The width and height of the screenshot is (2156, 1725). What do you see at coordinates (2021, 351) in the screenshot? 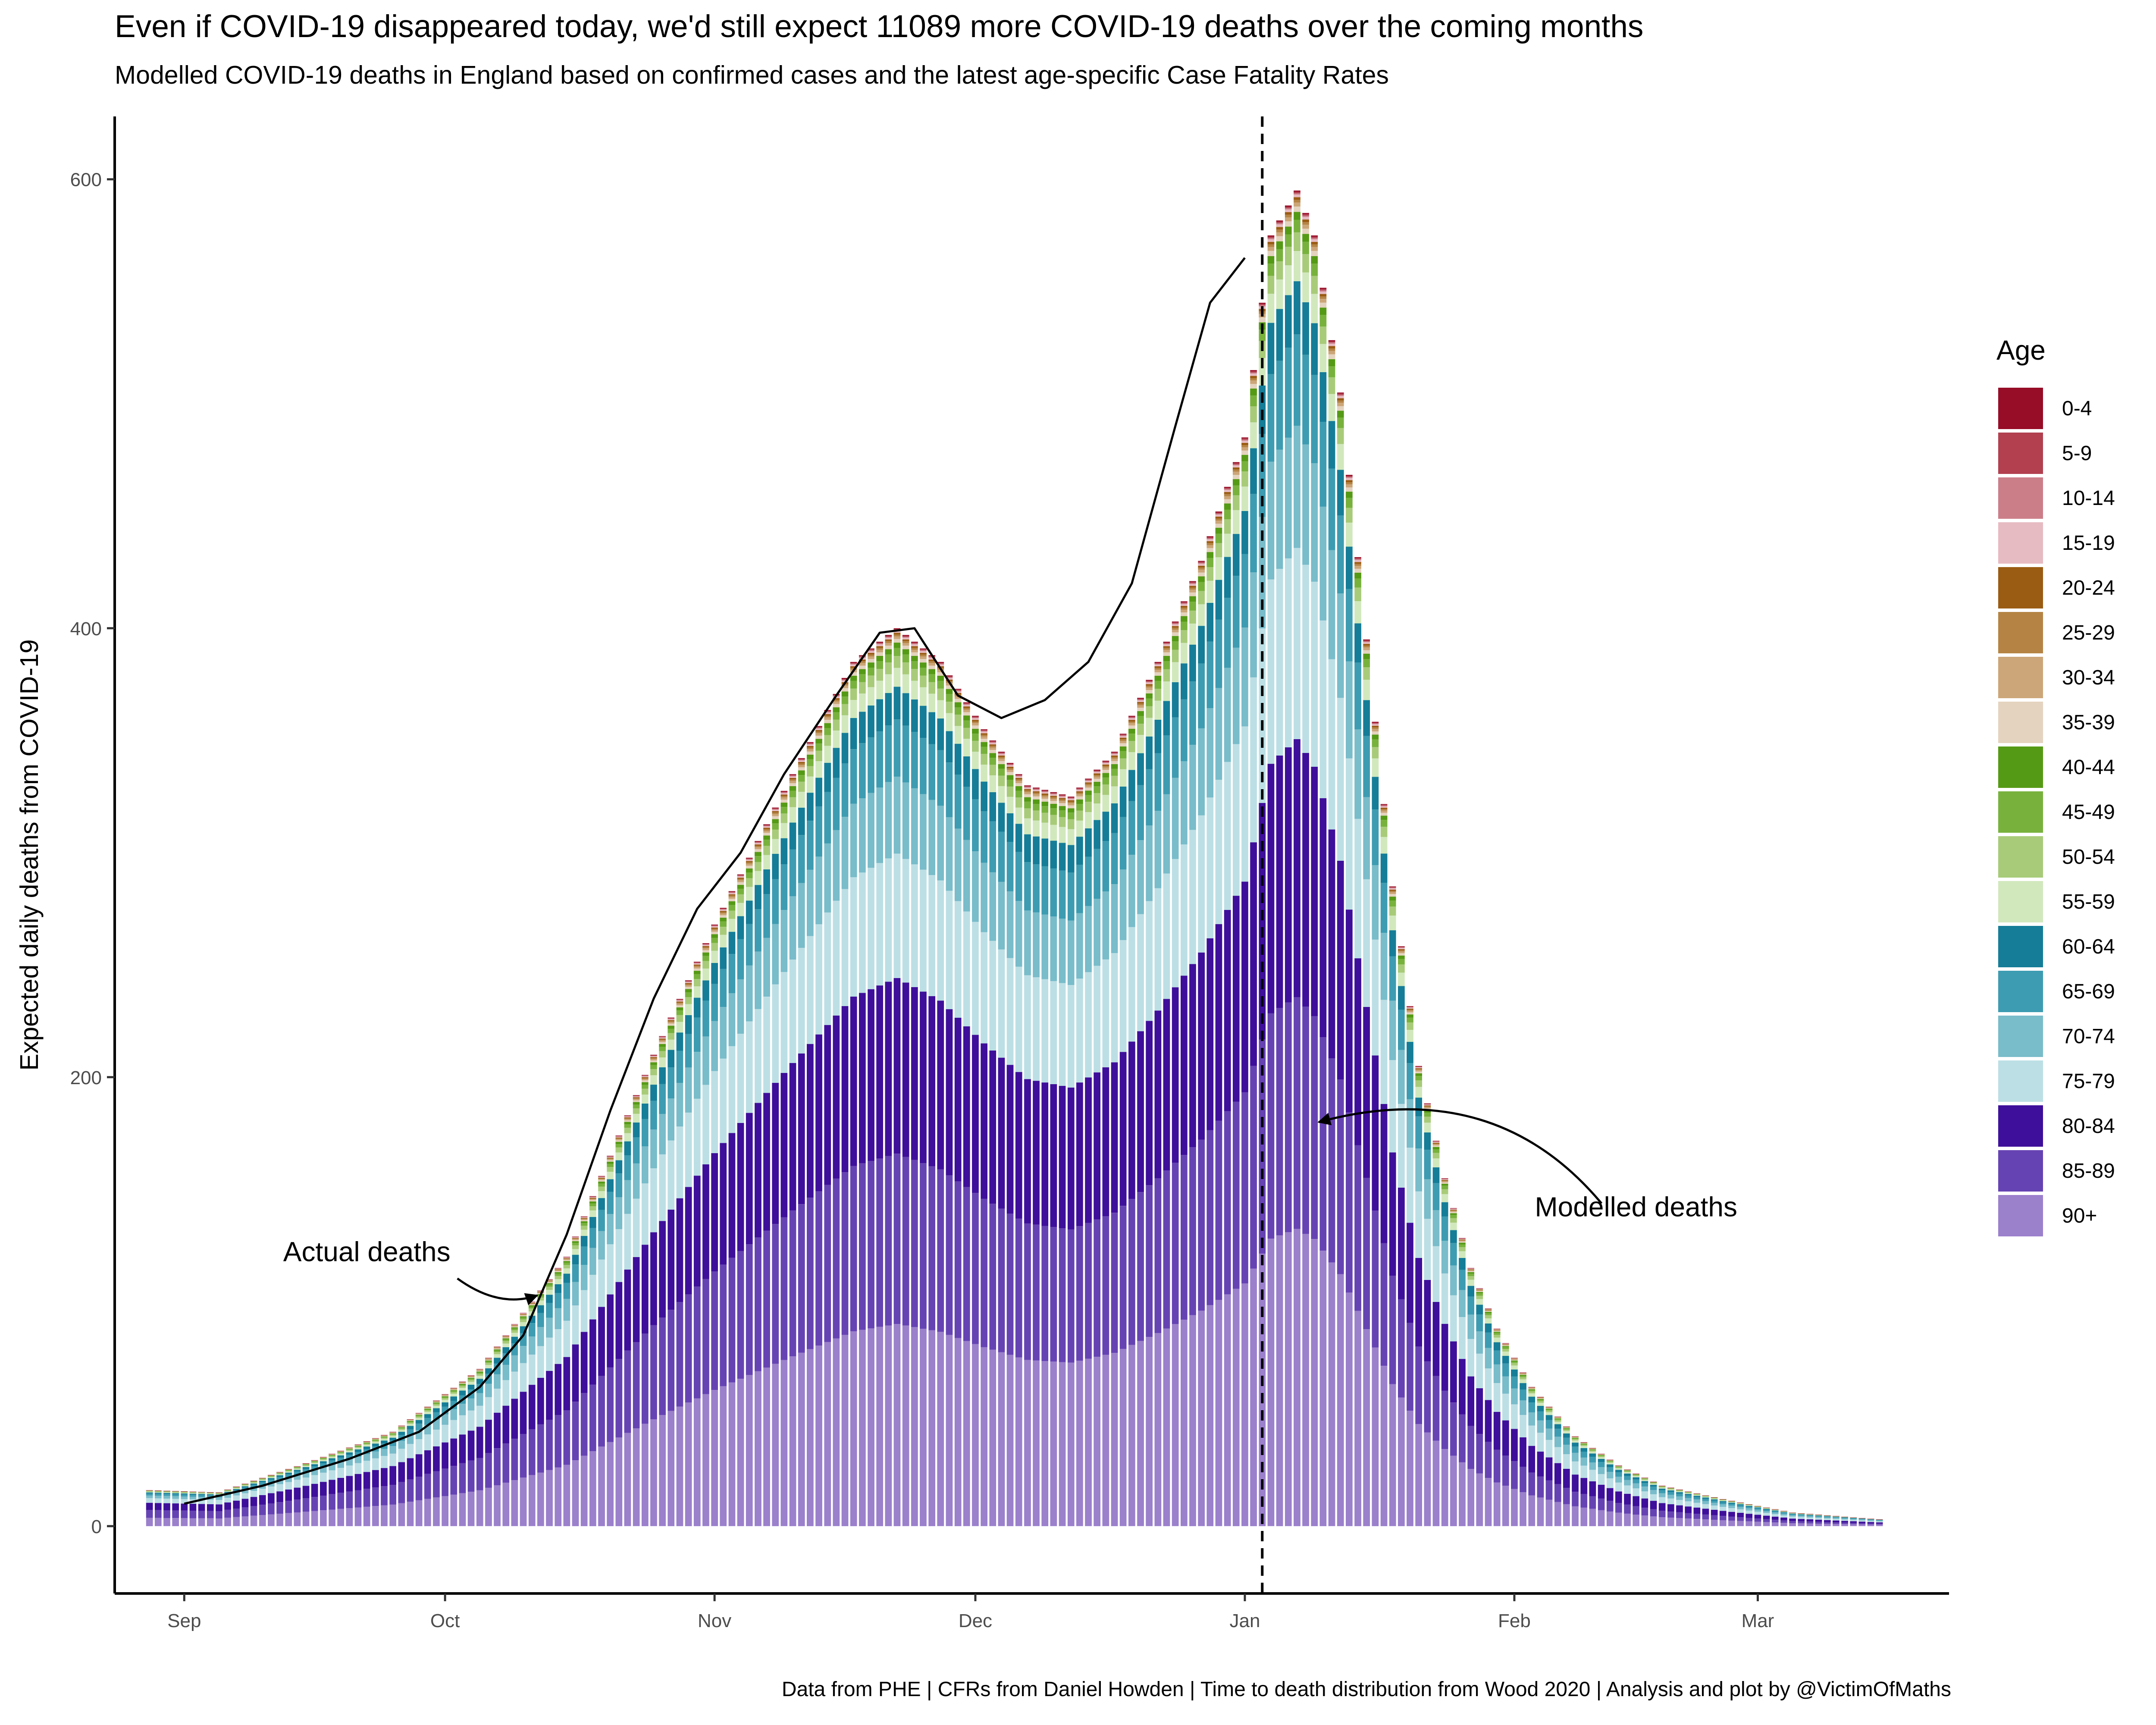
I see `legend-title: Age` at bounding box center [2021, 351].